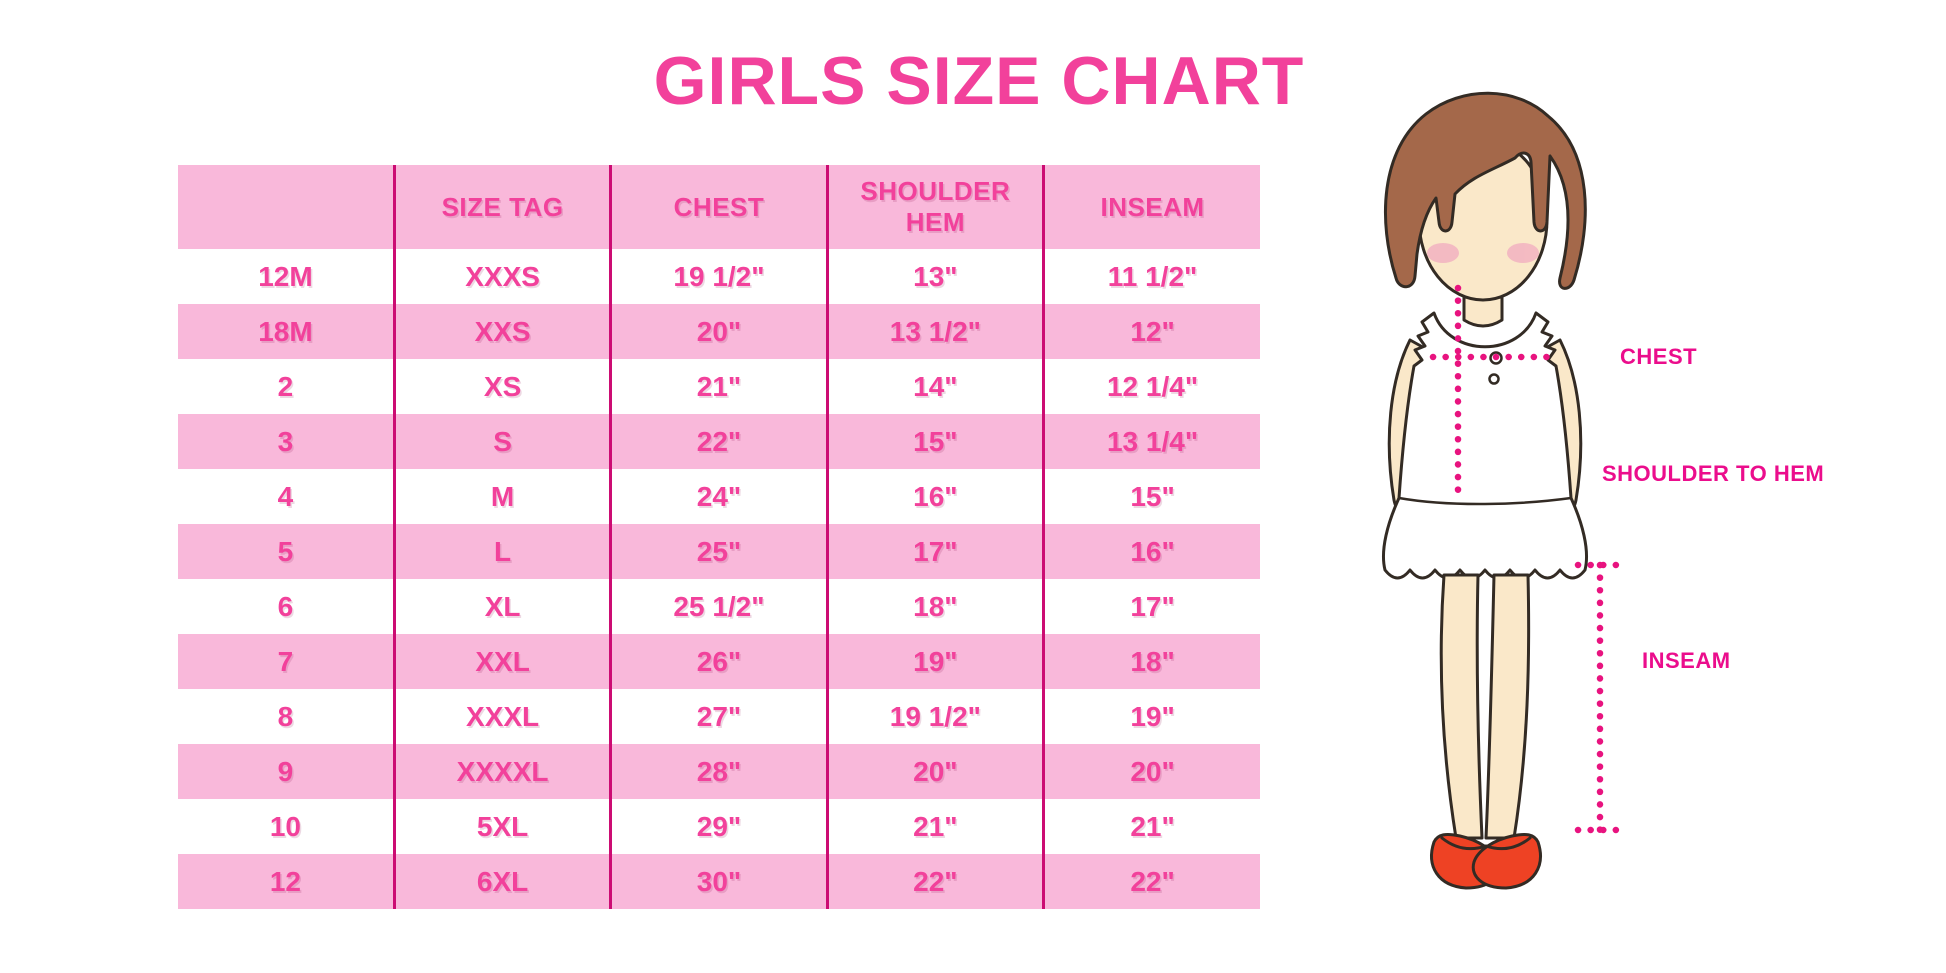  I want to click on table-cell: 13", so click(934, 276).